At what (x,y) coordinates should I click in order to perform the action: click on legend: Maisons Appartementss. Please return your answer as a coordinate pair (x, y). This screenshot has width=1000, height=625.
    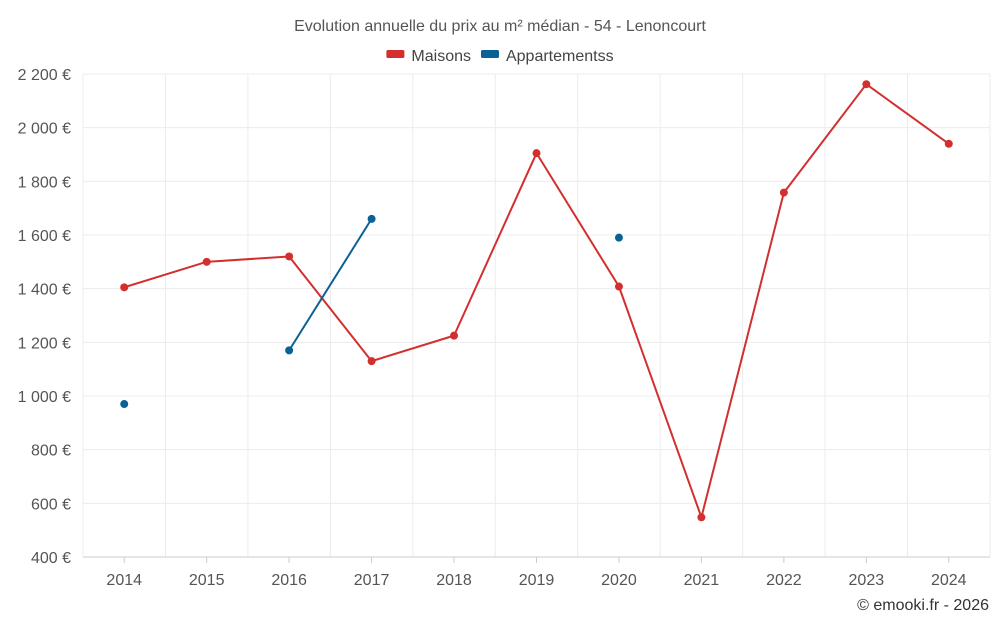
    Looking at the image, I should click on (500, 56).